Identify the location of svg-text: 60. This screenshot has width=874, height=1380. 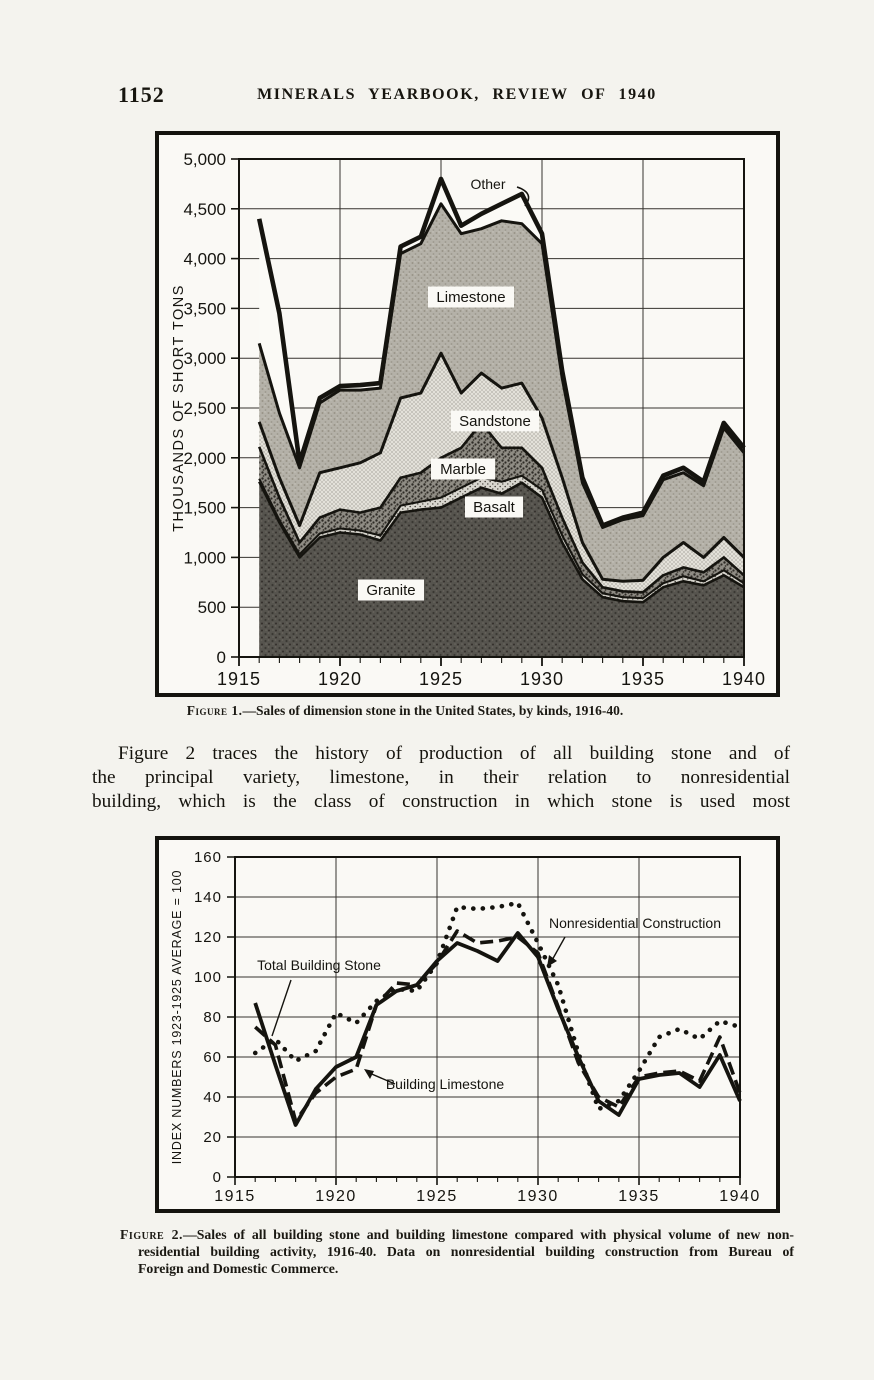
(212, 1057).